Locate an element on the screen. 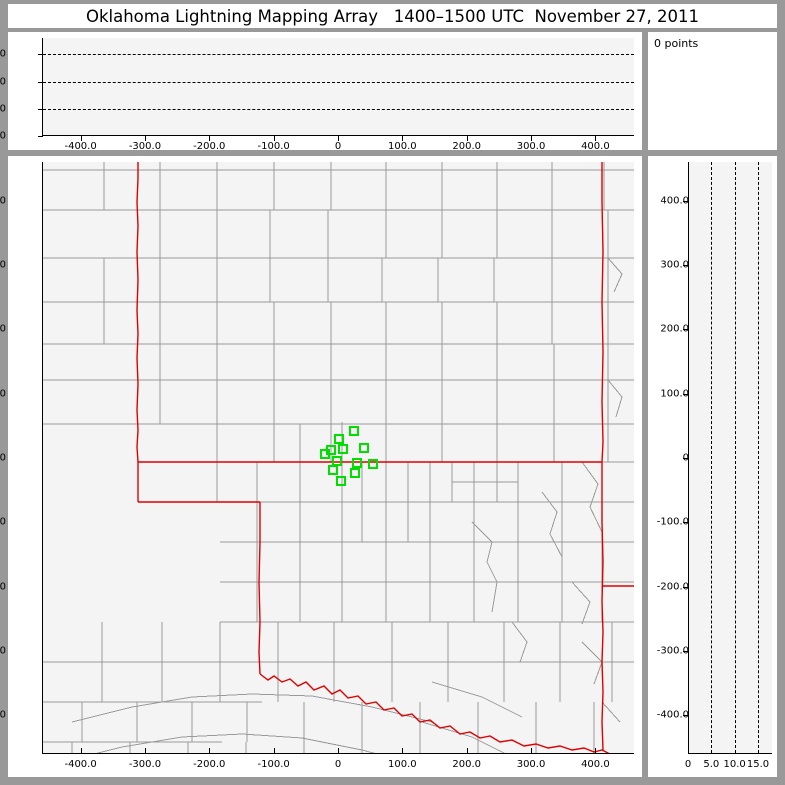  x-tick-label: 100.0 is located at coordinates (402, 764).